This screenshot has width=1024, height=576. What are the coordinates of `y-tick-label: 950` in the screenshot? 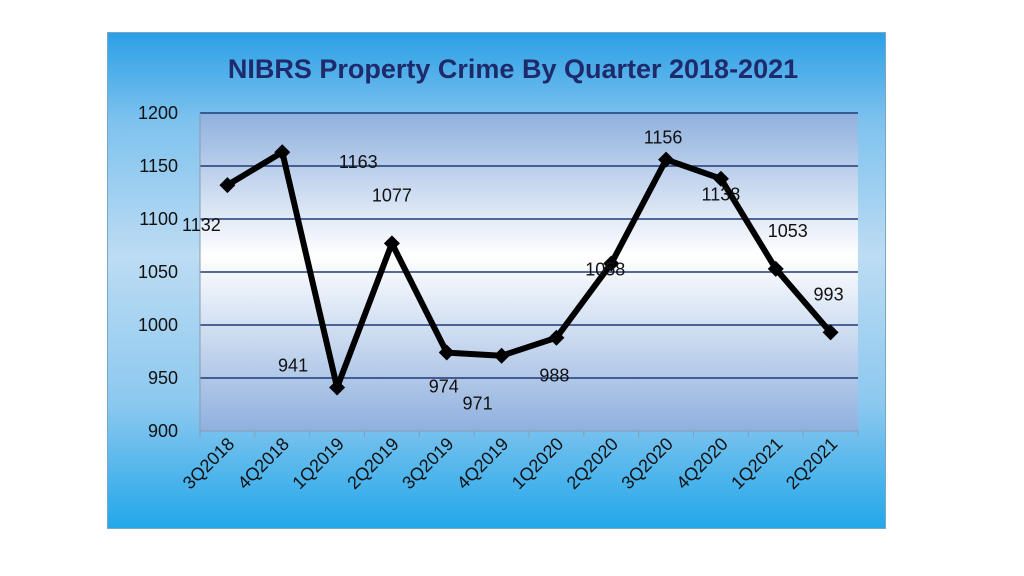 It's located at (163, 378).